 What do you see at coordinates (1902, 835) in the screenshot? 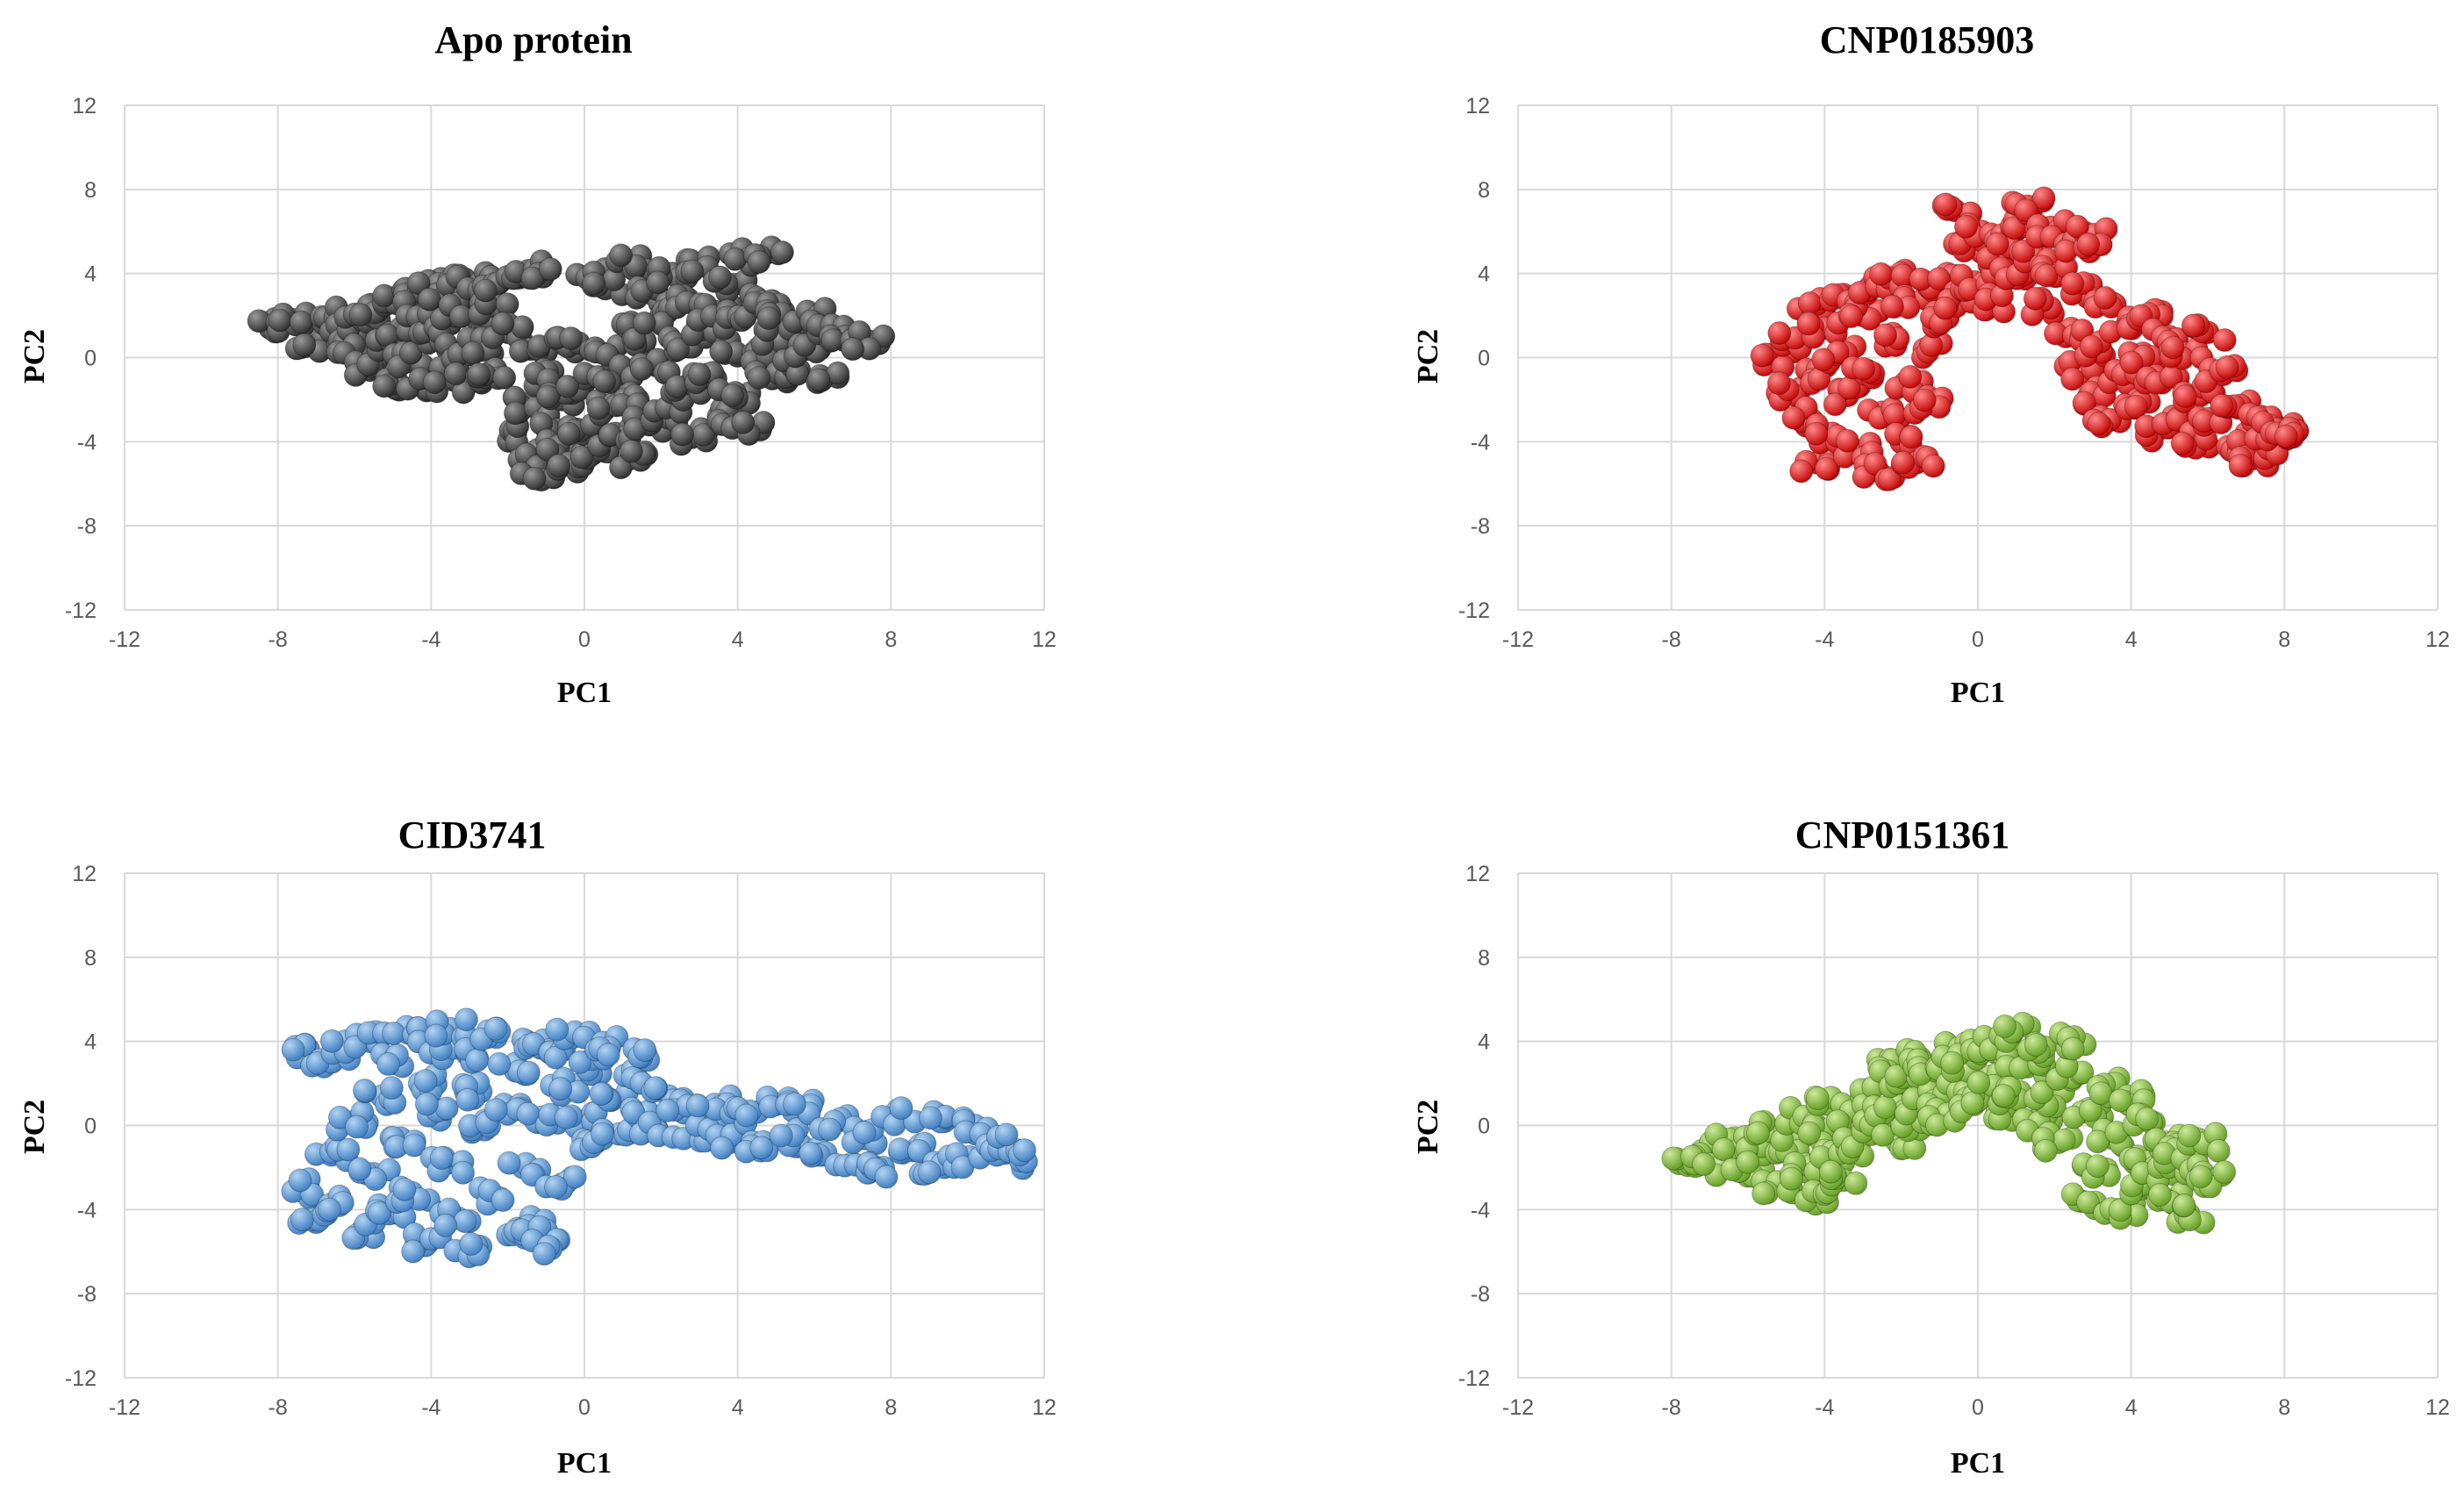
I see `chart-title: CNP0151361` at bounding box center [1902, 835].